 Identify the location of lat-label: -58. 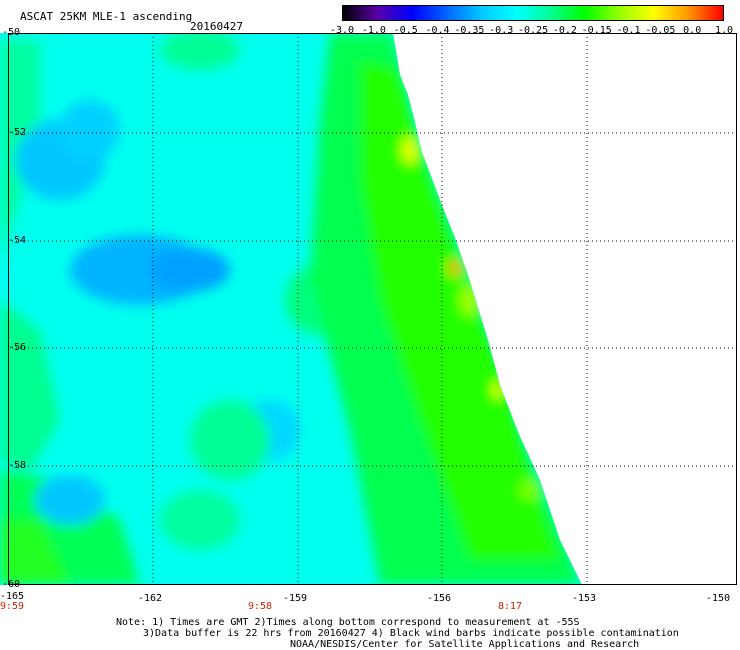
(17, 465).